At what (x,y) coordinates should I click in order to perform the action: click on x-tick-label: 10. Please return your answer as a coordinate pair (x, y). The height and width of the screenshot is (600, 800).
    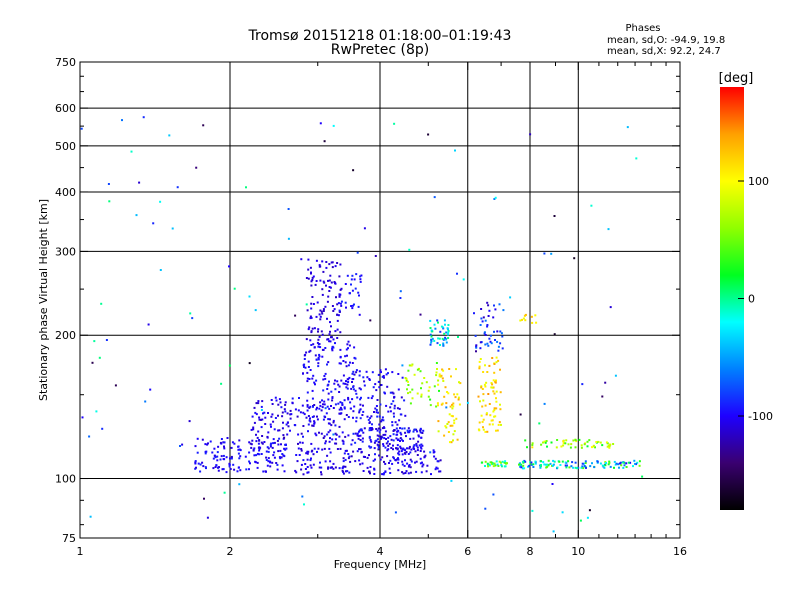
    Looking at the image, I should click on (578, 551).